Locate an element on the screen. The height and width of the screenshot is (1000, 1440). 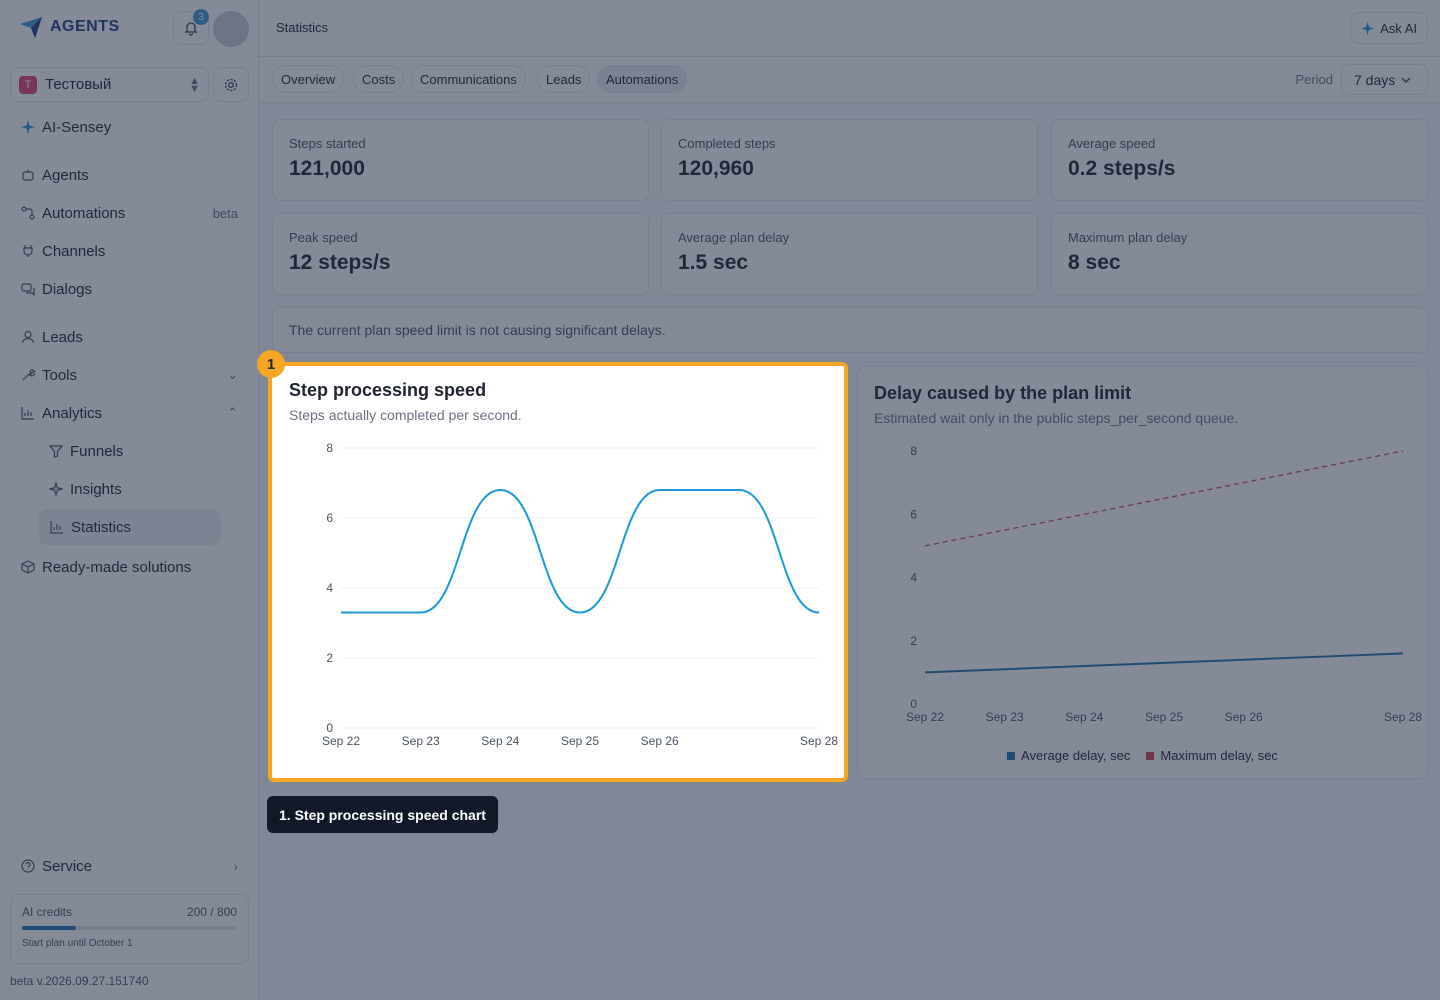
page-title: Statistics is located at coordinates (302, 27).